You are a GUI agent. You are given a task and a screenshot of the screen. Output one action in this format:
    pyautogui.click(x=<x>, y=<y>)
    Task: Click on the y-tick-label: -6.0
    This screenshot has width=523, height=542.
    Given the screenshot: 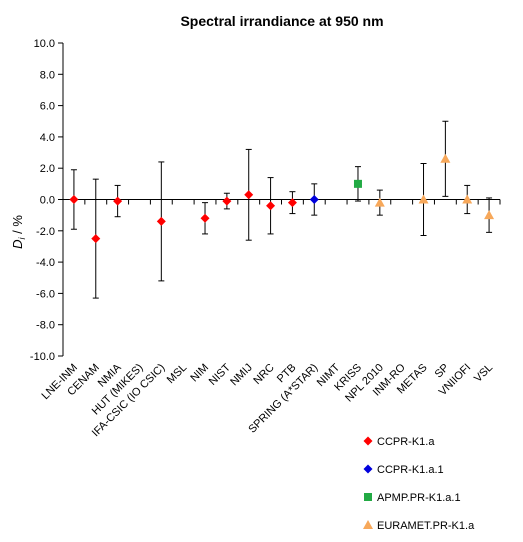 What is the action you would take?
    pyautogui.click(x=45, y=294)
    